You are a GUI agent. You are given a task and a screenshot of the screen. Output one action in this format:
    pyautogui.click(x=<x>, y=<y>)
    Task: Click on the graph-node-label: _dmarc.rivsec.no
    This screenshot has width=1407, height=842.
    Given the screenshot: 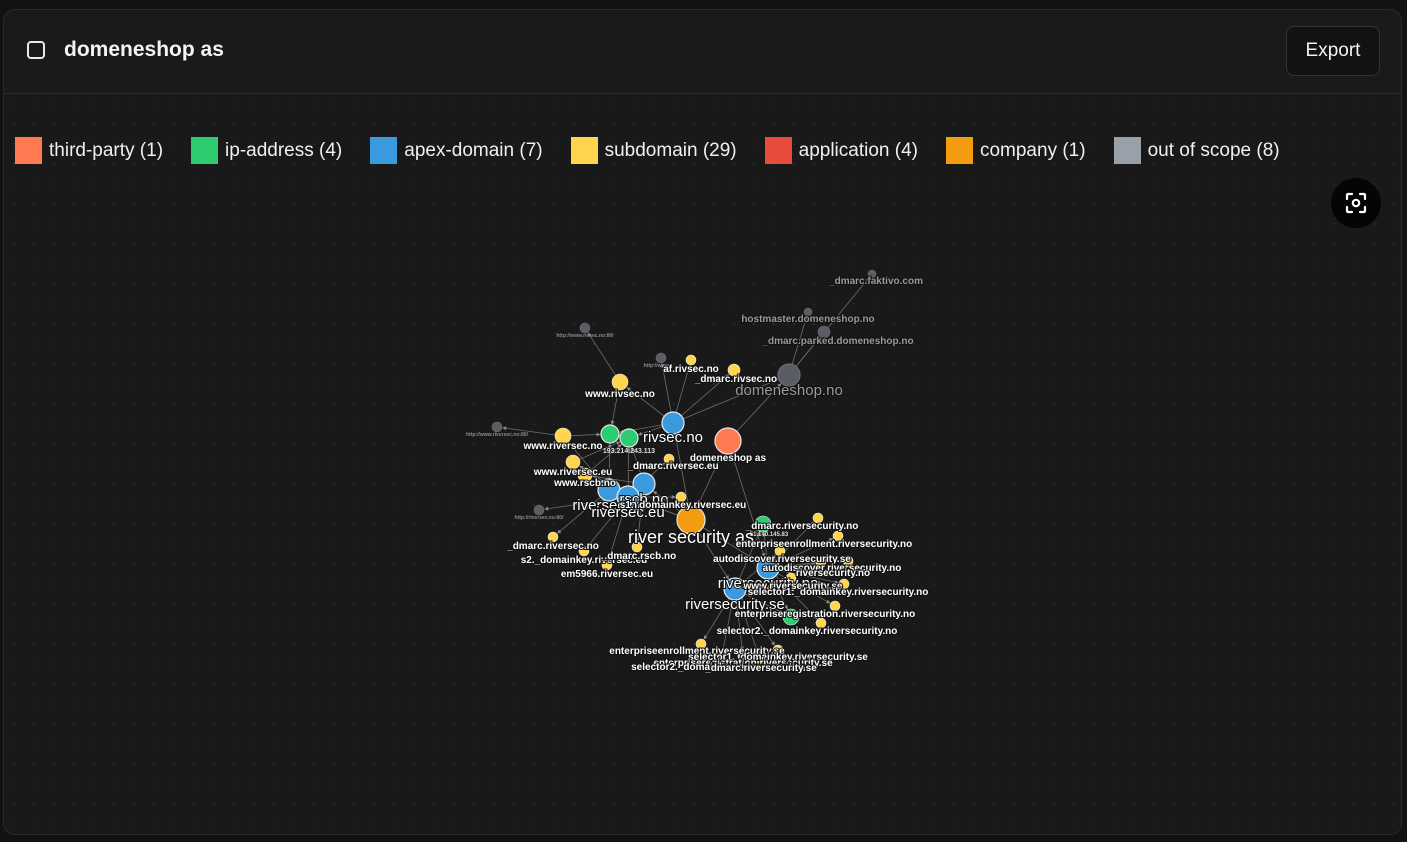 What is the action you would take?
    pyautogui.click(x=735, y=379)
    